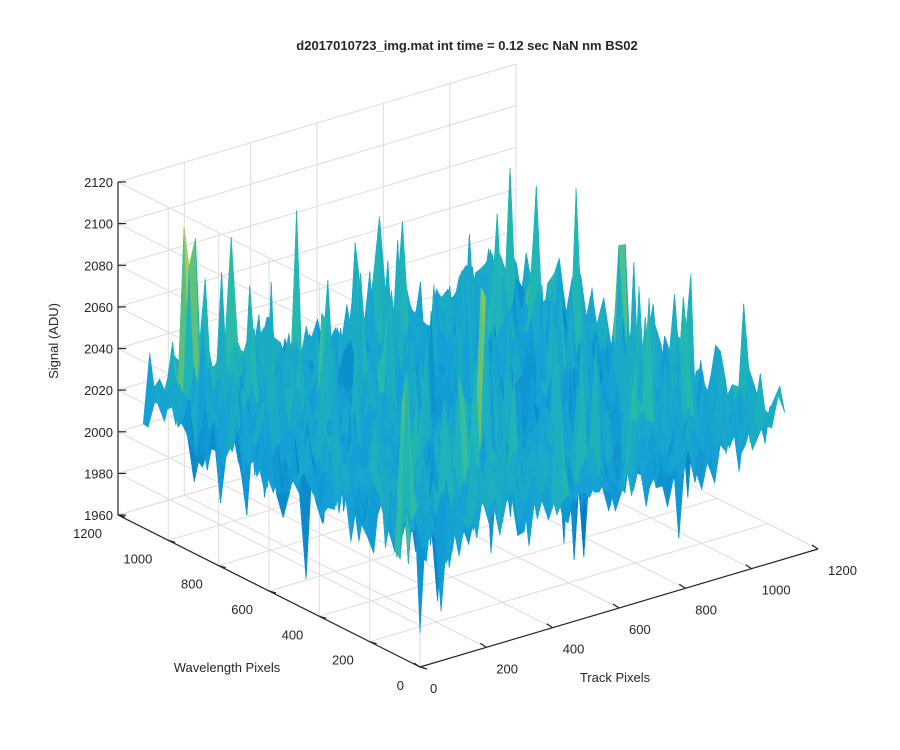 The height and width of the screenshot is (750, 900). Describe the element at coordinates (433, 688) in the screenshot. I see `x-tick-label: 0` at that location.